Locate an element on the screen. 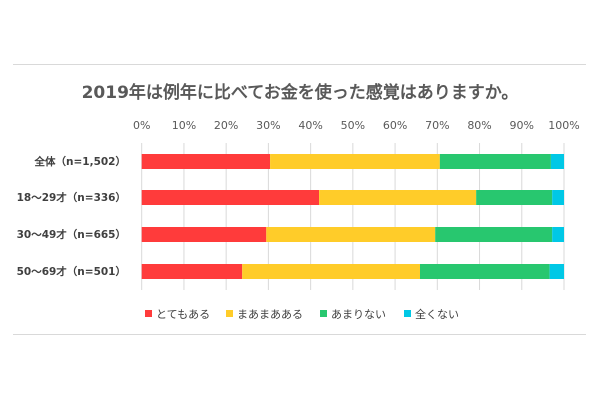 The width and height of the screenshot is (600, 400). category-label: 全体（n=1,502） is located at coordinates (80, 161).